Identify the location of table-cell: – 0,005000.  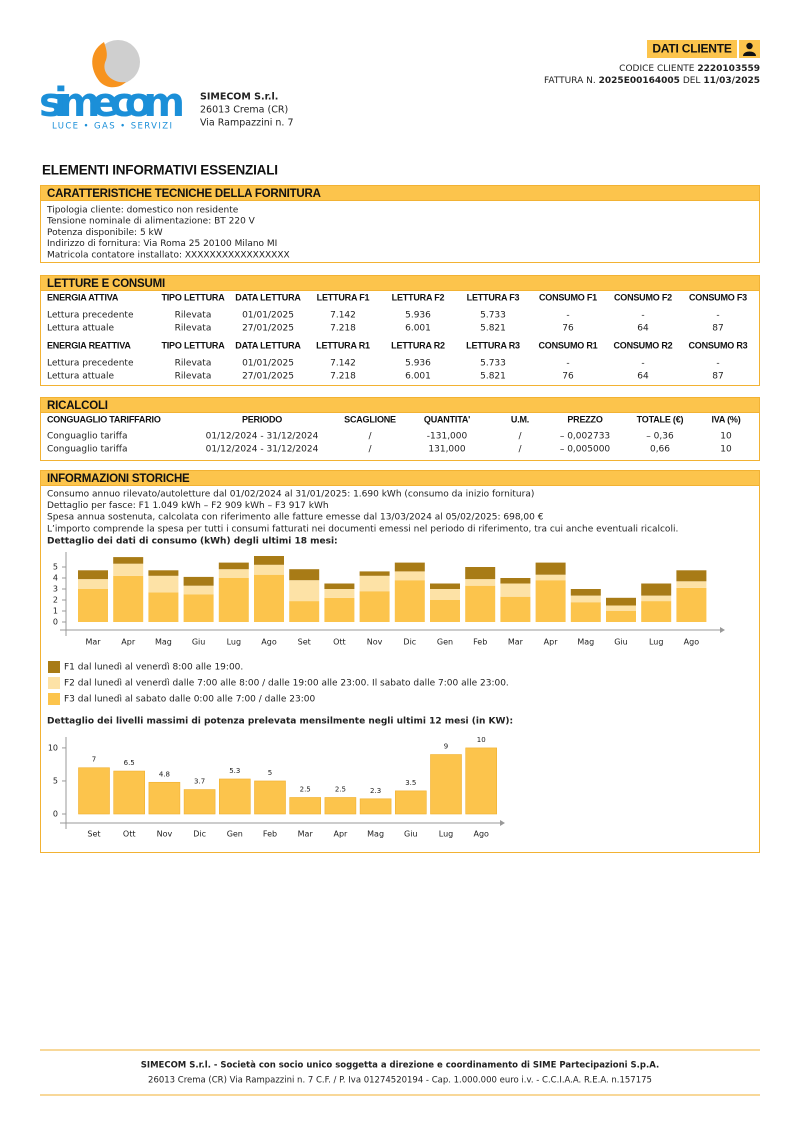
(585, 450).